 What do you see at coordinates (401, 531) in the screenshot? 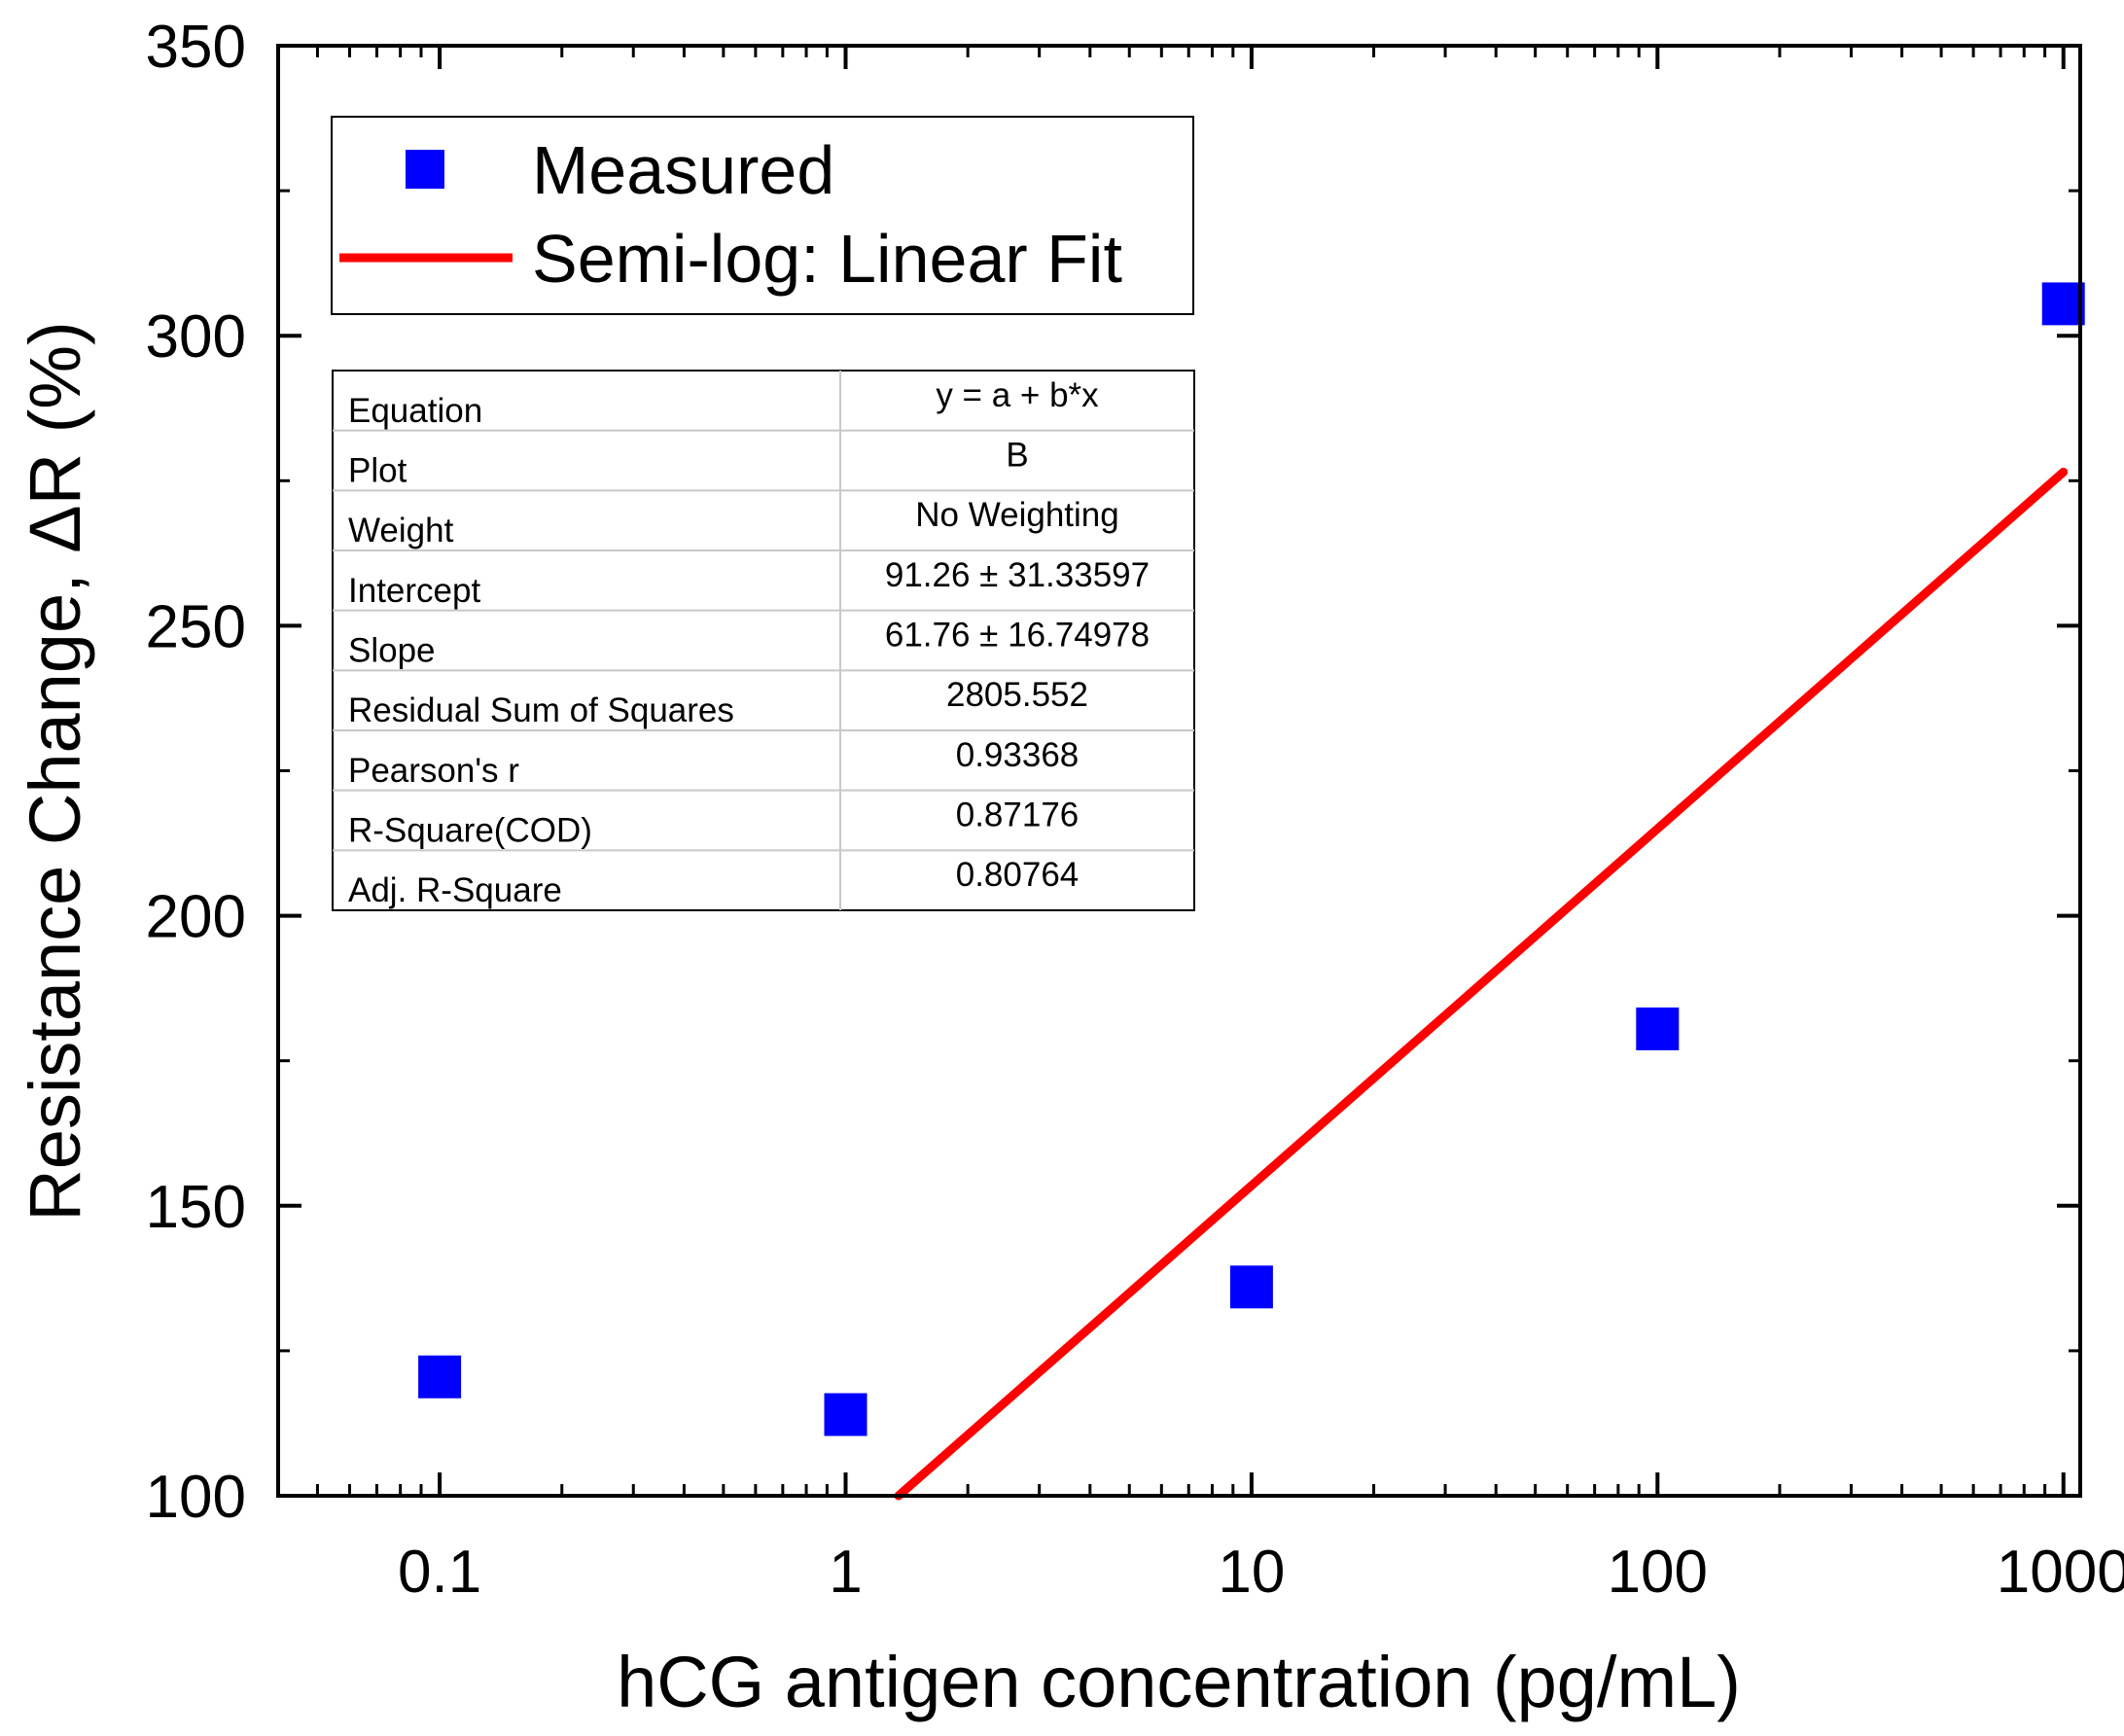
I see `fit-table-label: Weight` at bounding box center [401, 531].